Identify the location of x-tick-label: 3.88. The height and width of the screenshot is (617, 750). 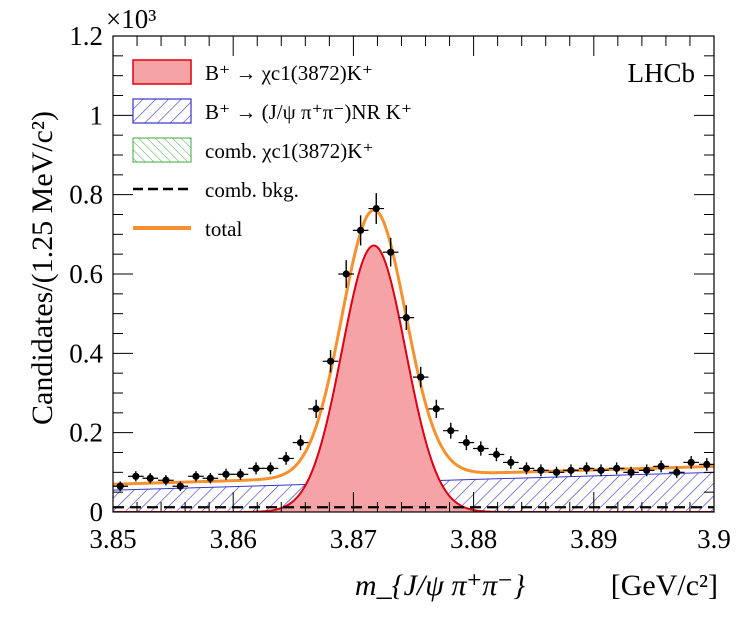
(473, 539).